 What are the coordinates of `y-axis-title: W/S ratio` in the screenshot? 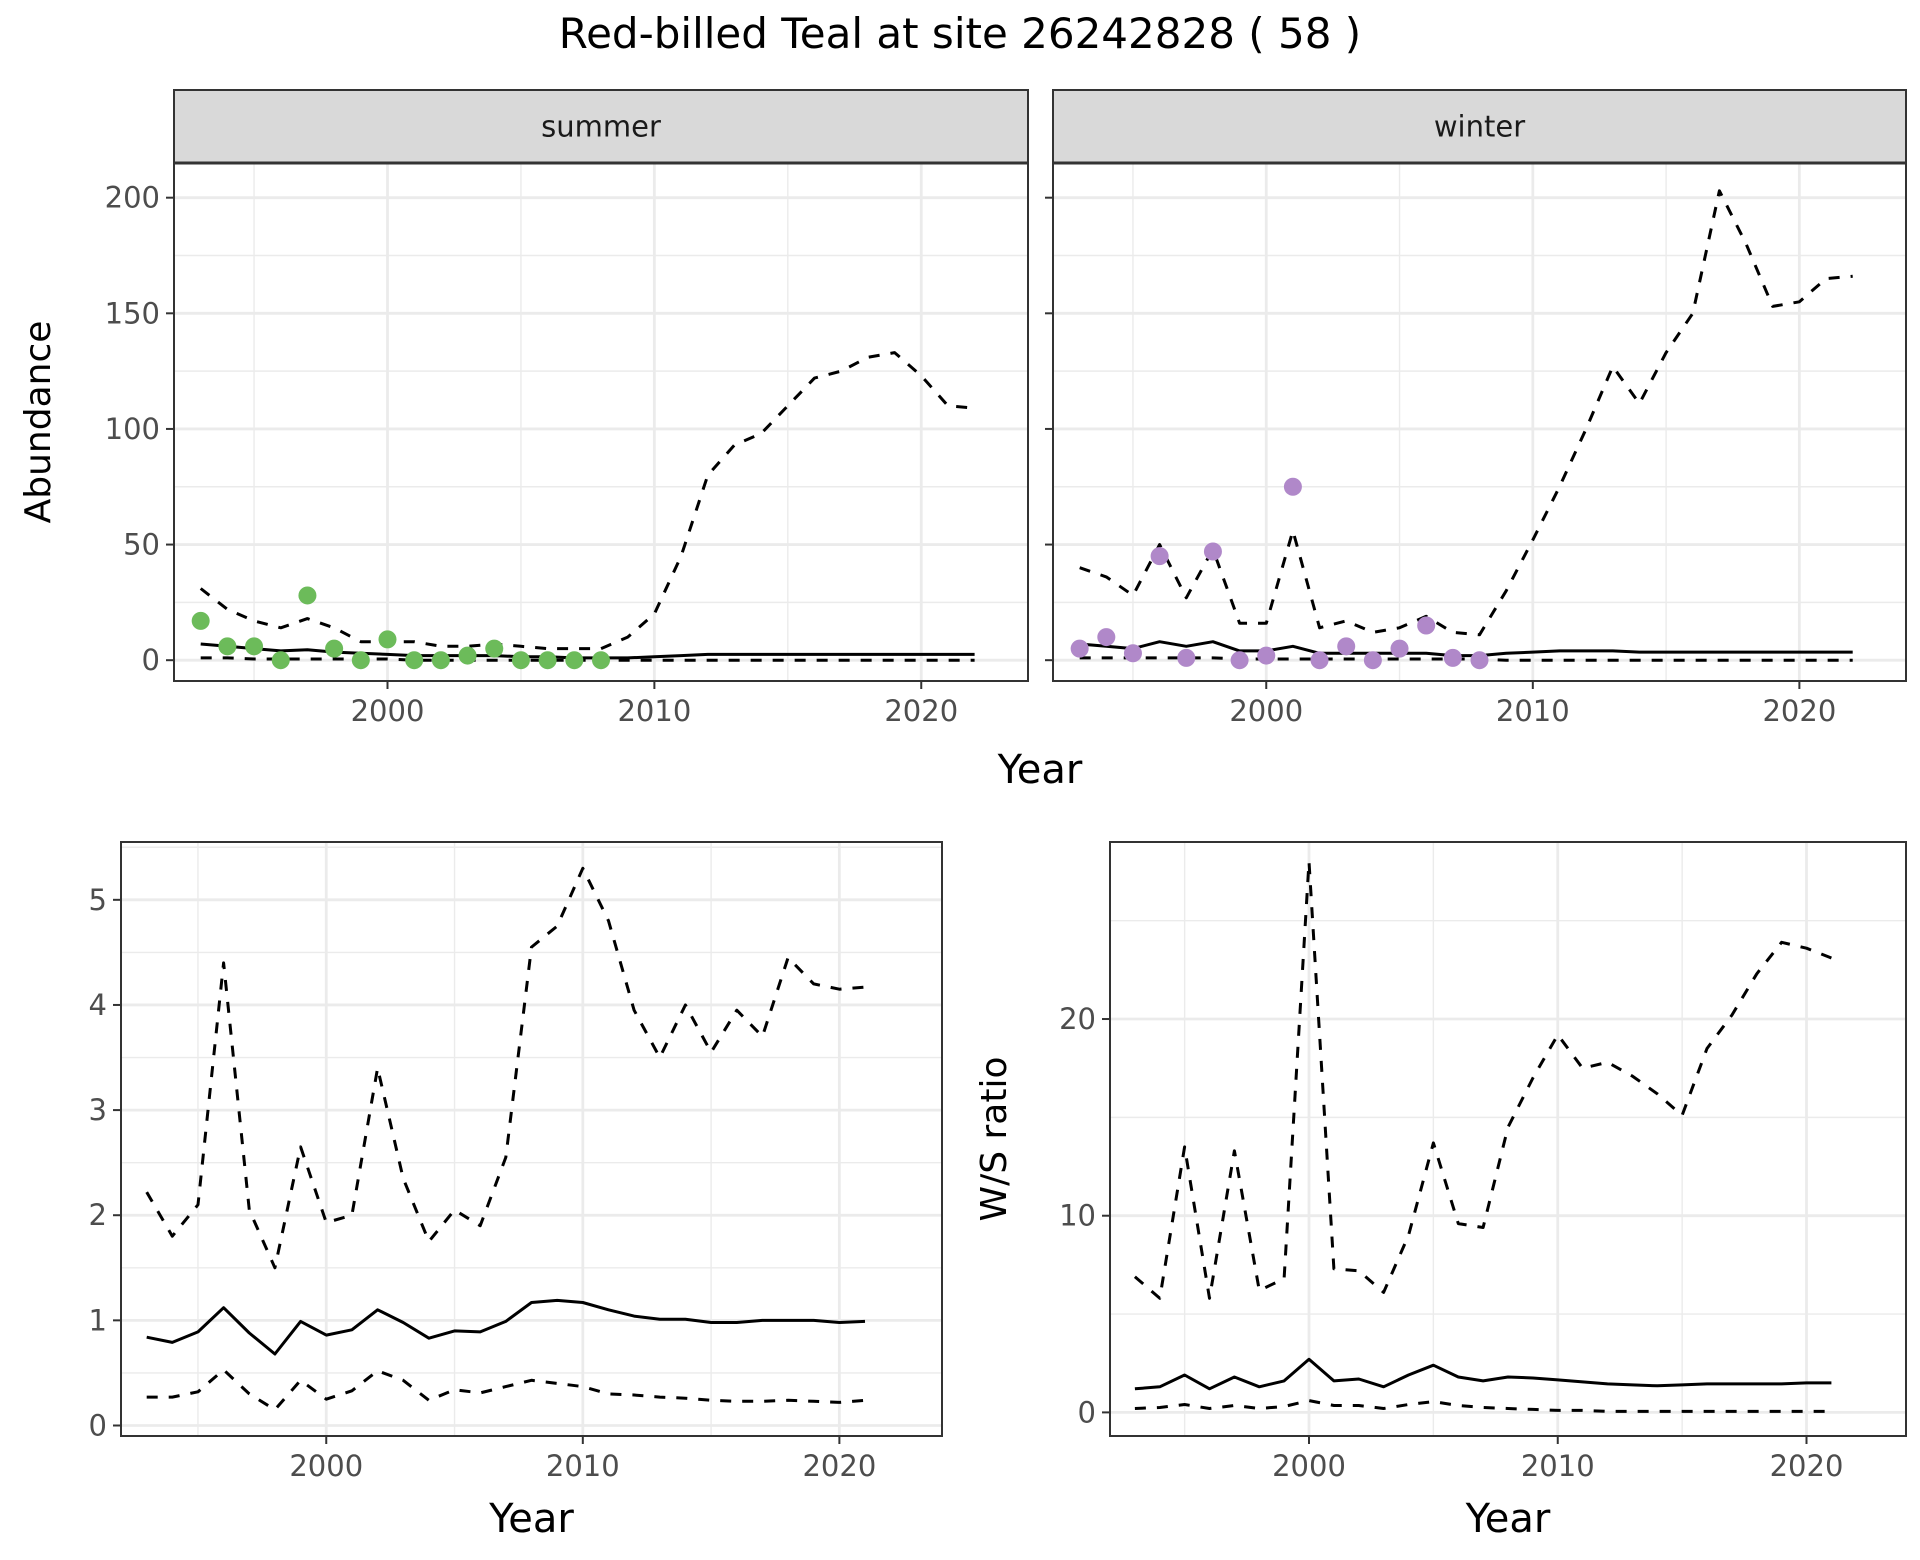 It's located at (994, 1138).